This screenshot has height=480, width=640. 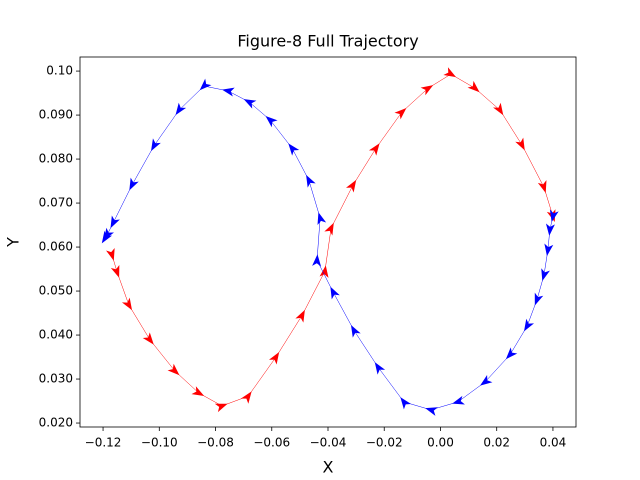 What do you see at coordinates (56, 203) in the screenshot?
I see `y-tick-label: 0.070` at bounding box center [56, 203].